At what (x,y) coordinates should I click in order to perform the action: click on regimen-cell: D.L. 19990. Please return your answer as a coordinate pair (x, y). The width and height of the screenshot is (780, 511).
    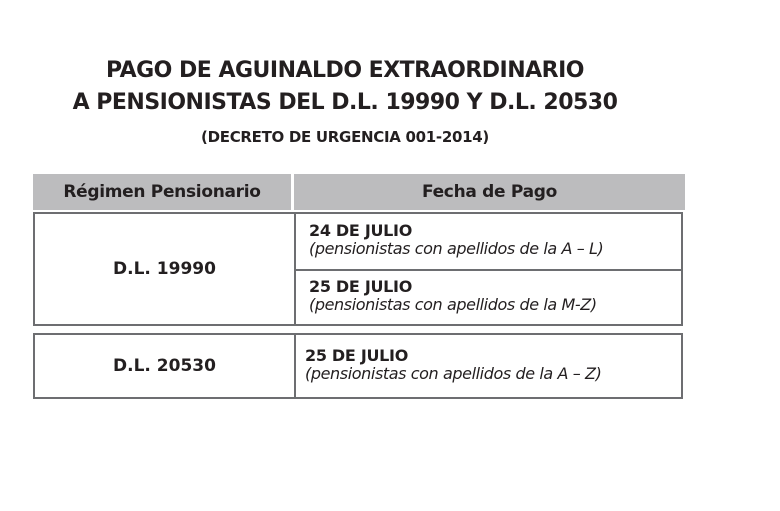
    Looking at the image, I should click on (165, 269).